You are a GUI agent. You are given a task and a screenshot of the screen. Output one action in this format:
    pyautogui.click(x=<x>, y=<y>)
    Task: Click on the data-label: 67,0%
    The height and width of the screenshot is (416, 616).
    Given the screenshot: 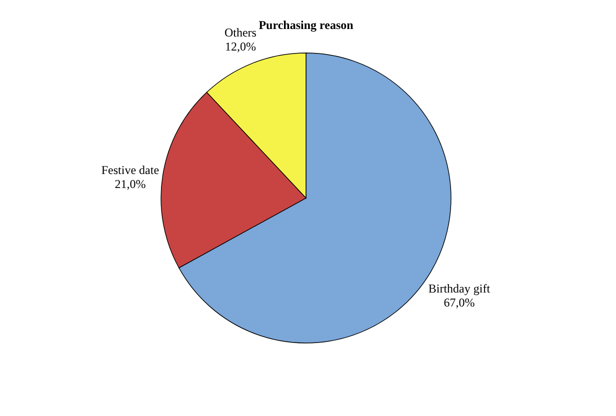 What is the action you would take?
    pyautogui.click(x=459, y=303)
    